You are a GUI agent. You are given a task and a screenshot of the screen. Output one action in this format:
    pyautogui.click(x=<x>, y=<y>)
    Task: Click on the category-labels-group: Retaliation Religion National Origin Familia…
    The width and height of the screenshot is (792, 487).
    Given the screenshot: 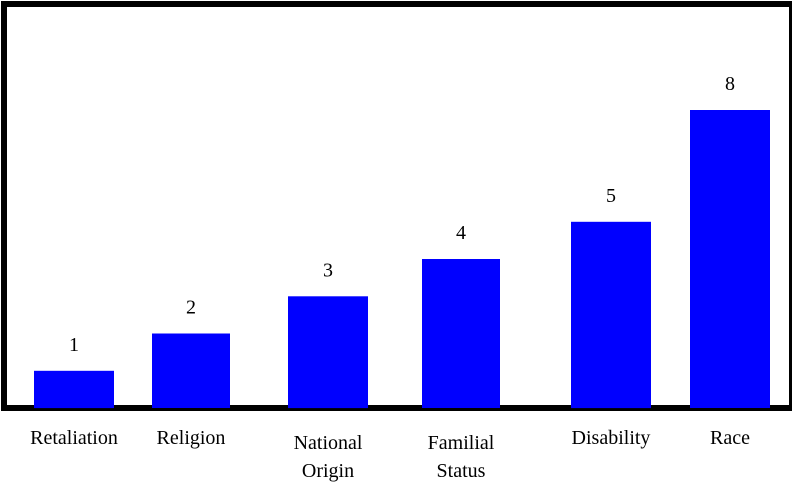 What is the action you would take?
    pyautogui.click(x=390, y=454)
    